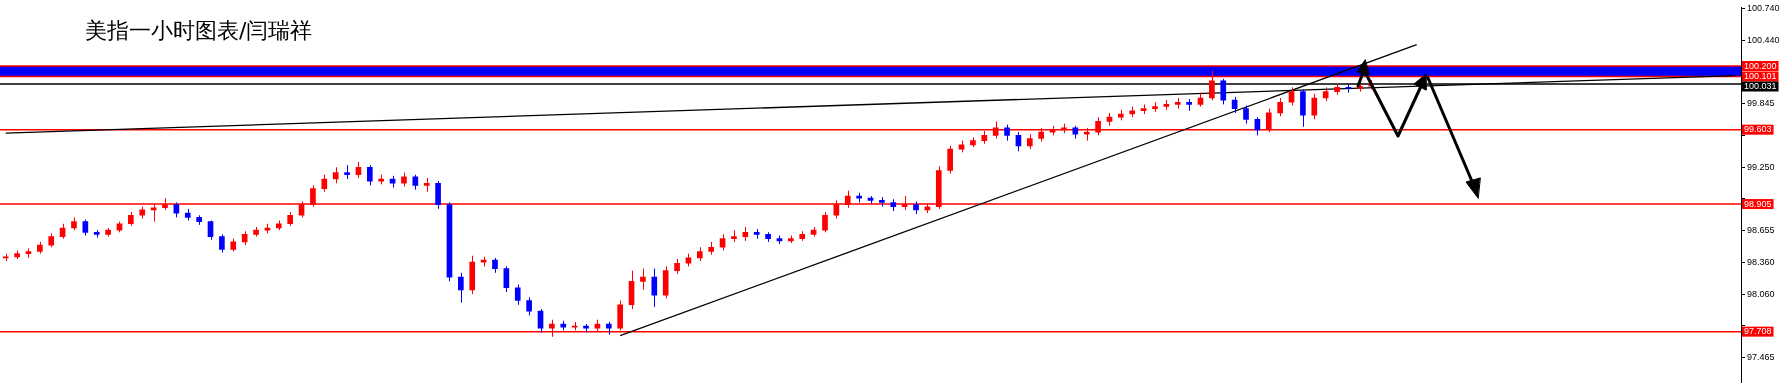 This screenshot has height=390, width=1783. What do you see at coordinates (1763, 7) in the screenshot?
I see `y-tick-label: 100.740` at bounding box center [1763, 7].